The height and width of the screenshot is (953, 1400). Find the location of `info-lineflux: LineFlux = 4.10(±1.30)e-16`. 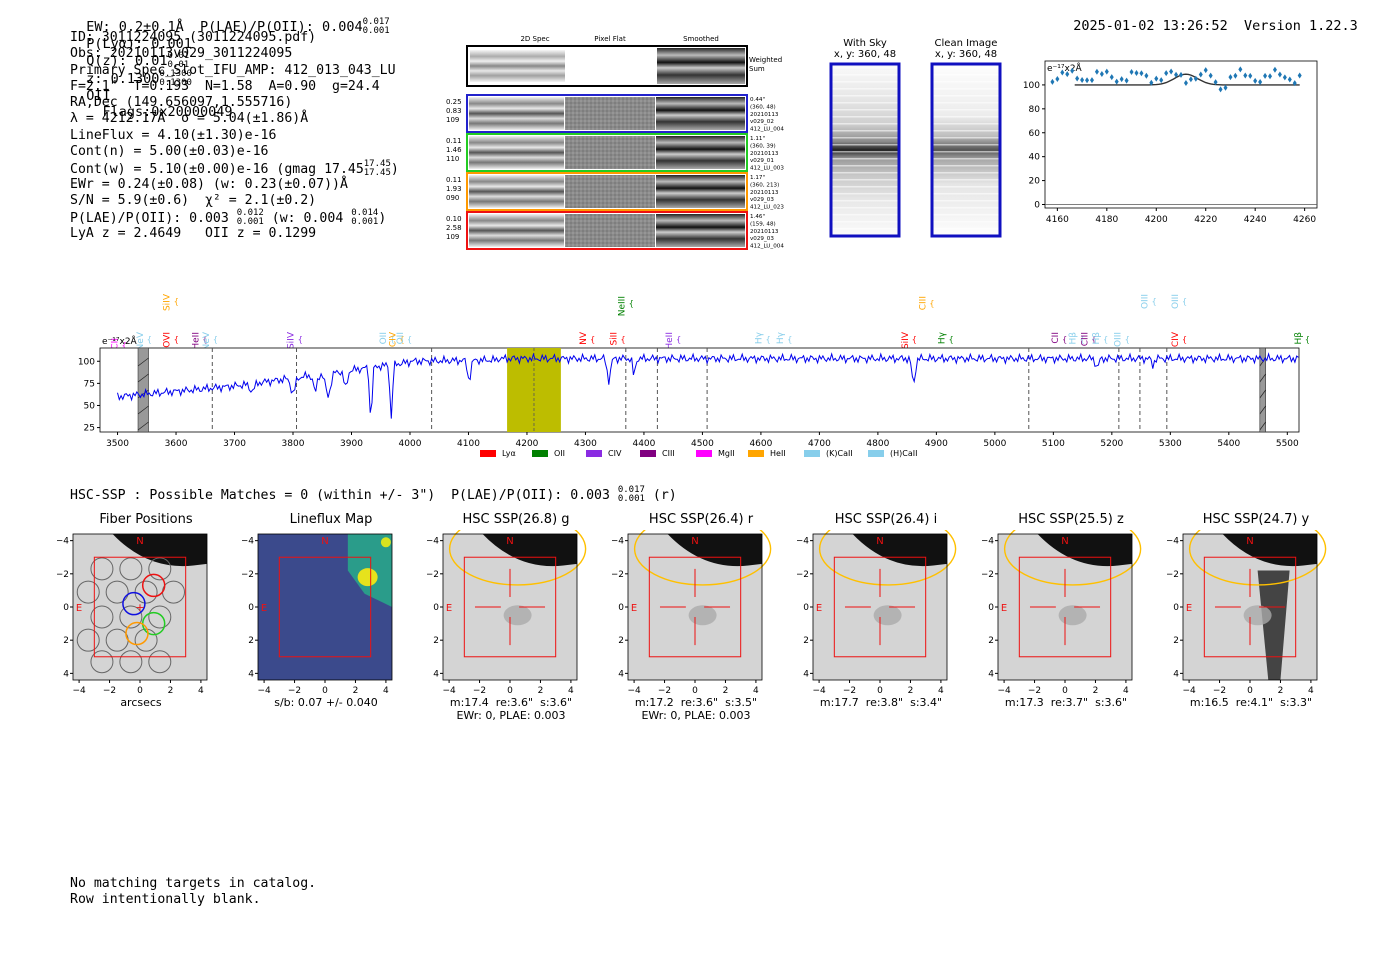

info-lineflux: LineFlux = 4.10(±1.30)e-16 is located at coordinates (173, 135).